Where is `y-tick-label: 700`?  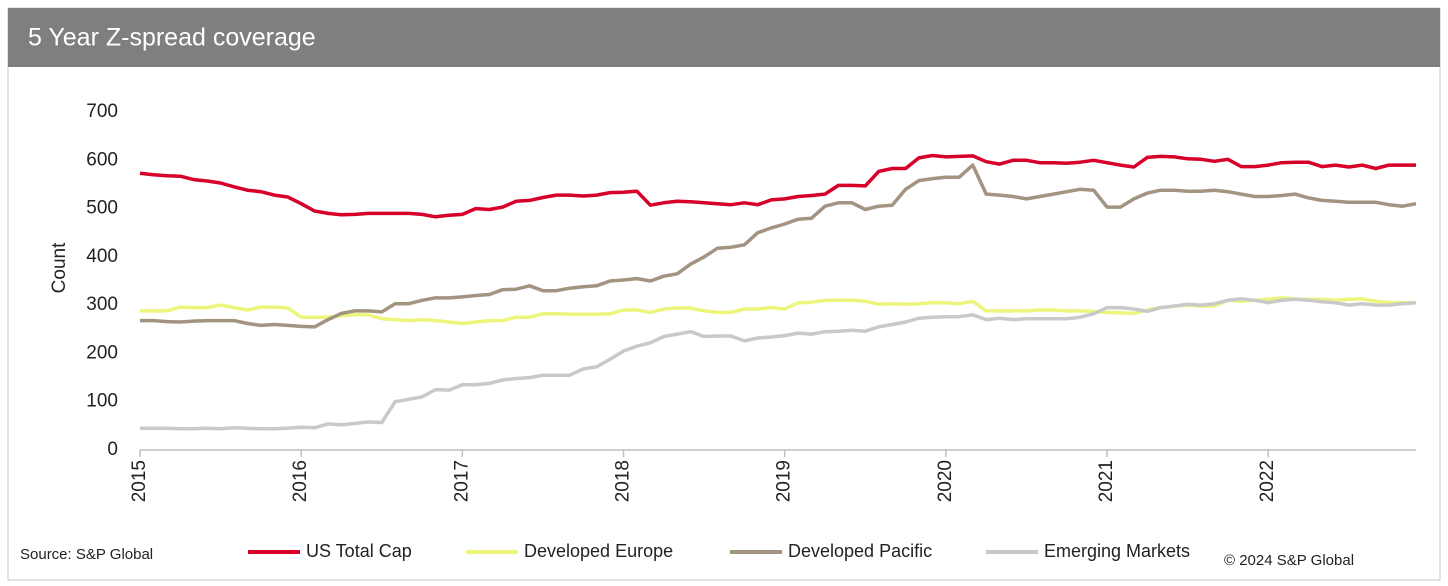 y-tick-label: 700 is located at coordinates (102, 111).